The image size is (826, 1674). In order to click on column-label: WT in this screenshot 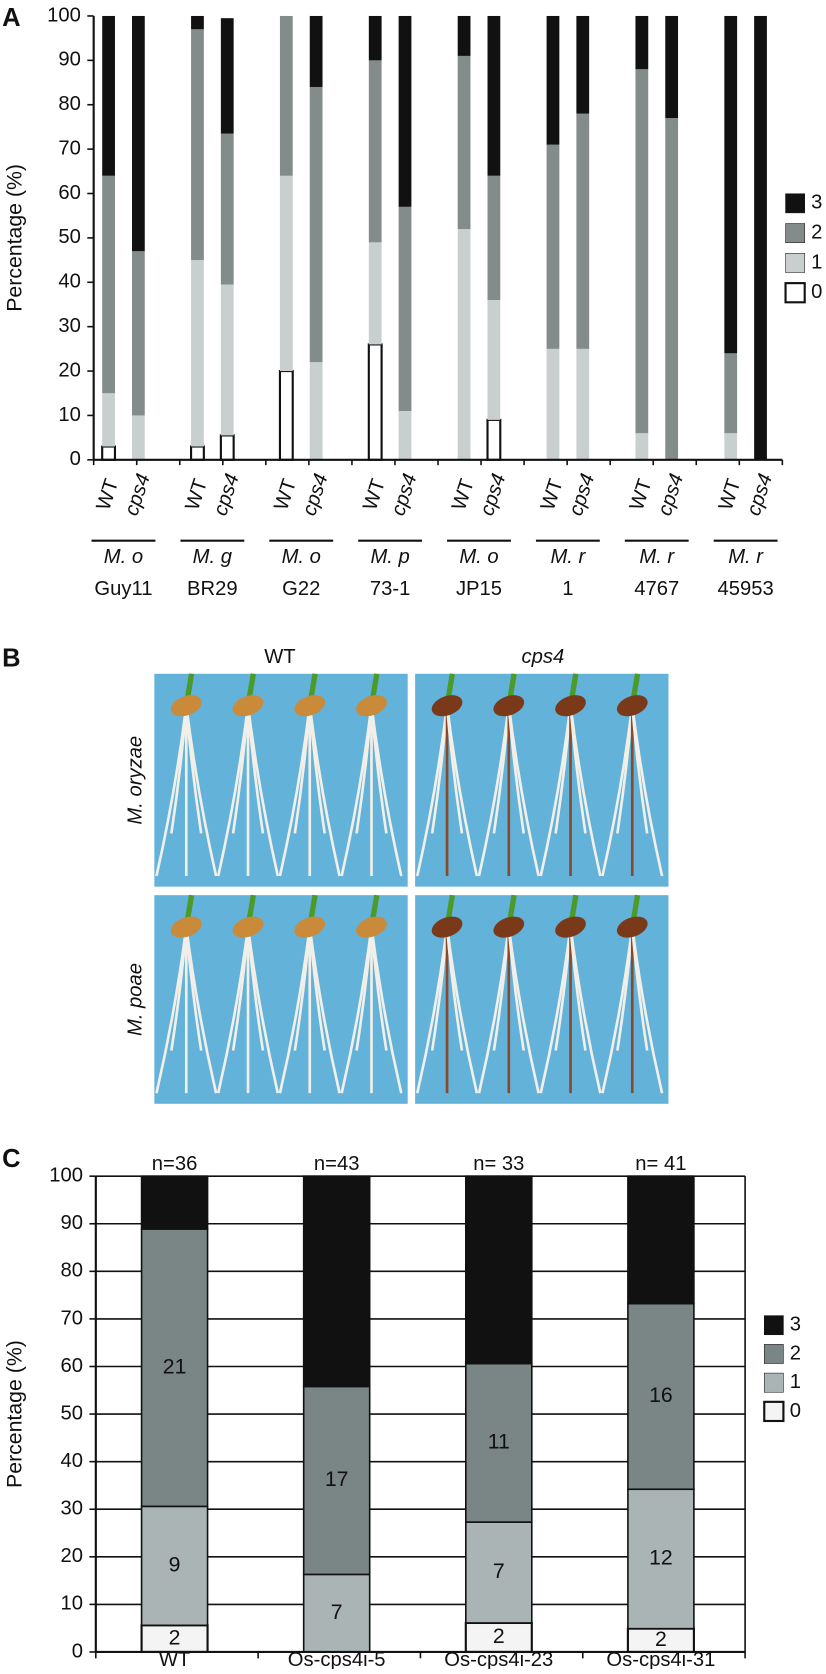, I will do `click(279, 657)`.